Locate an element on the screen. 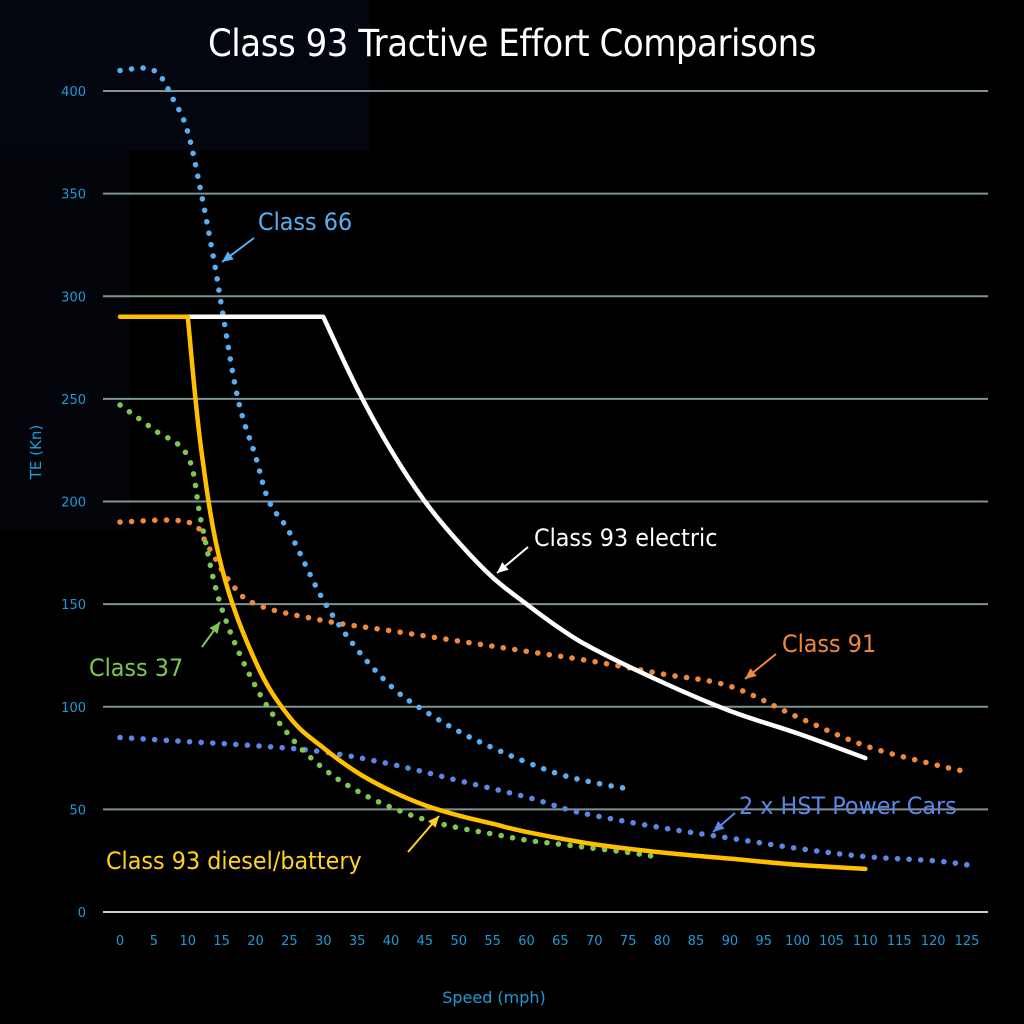 The image size is (1024, 1024). x-tick-label: 50 is located at coordinates (459, 941).